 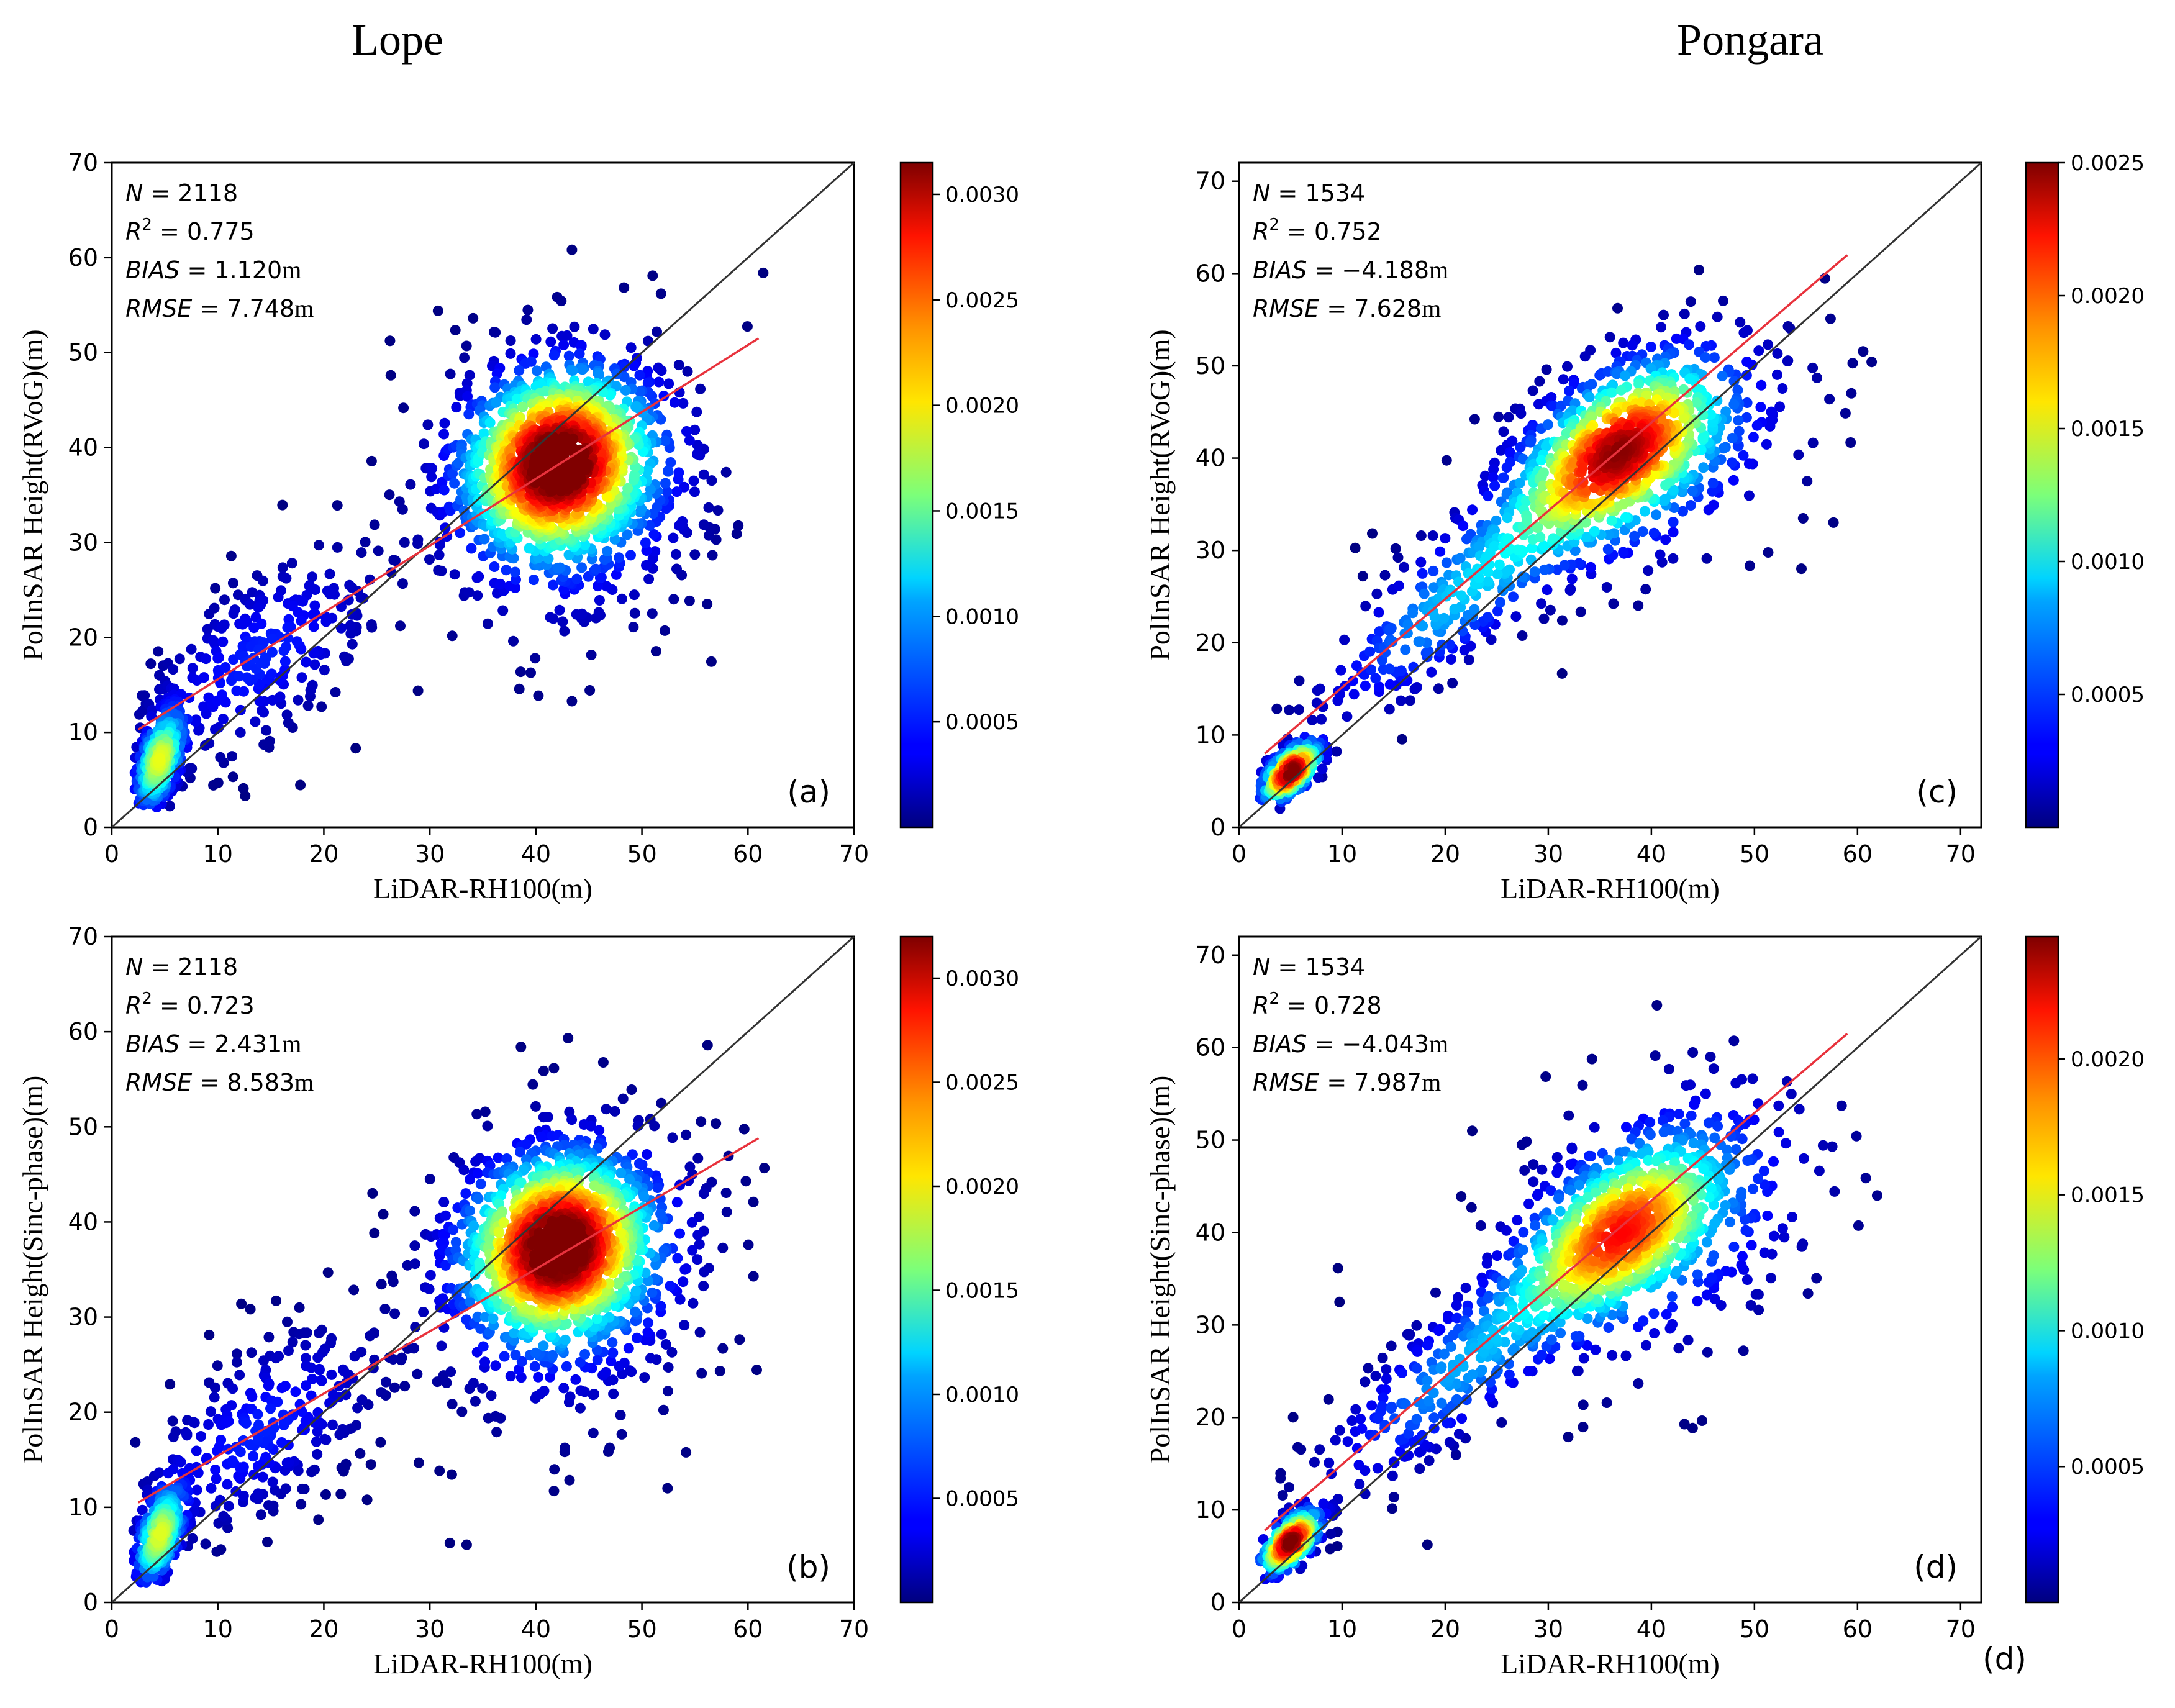 What do you see at coordinates (1566, 539) in the screenshot?
I see `scatter-points` at bounding box center [1566, 539].